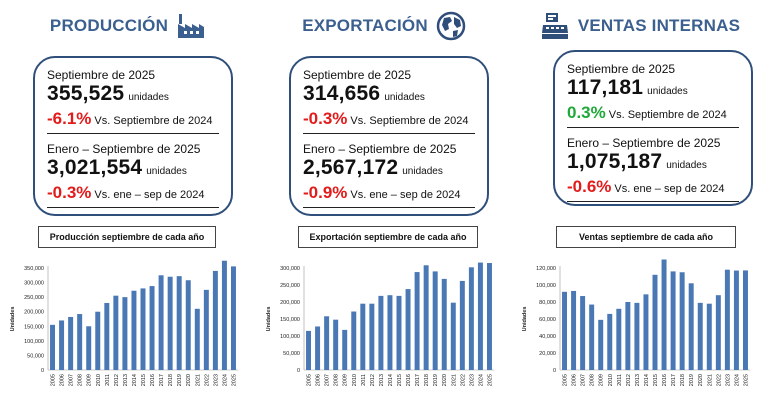 This screenshot has width=768, height=404. What do you see at coordinates (54, 380) in the screenshot?
I see `x-tick-label: 2005` at bounding box center [54, 380].